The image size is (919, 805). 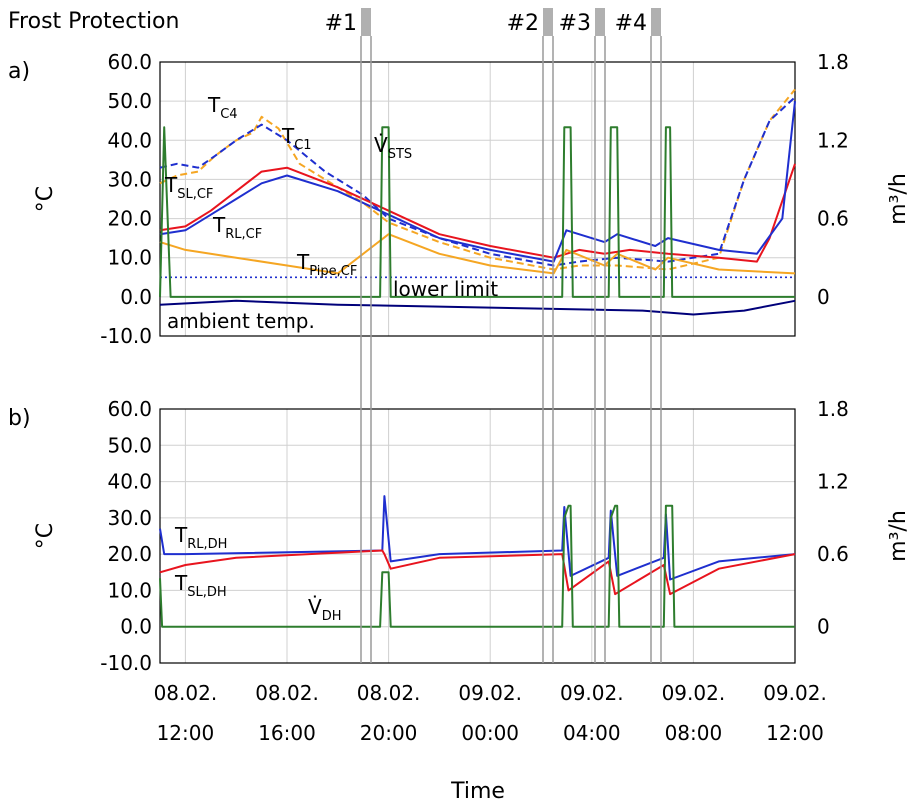 I want to click on panel-label: a), so click(x=19, y=71).